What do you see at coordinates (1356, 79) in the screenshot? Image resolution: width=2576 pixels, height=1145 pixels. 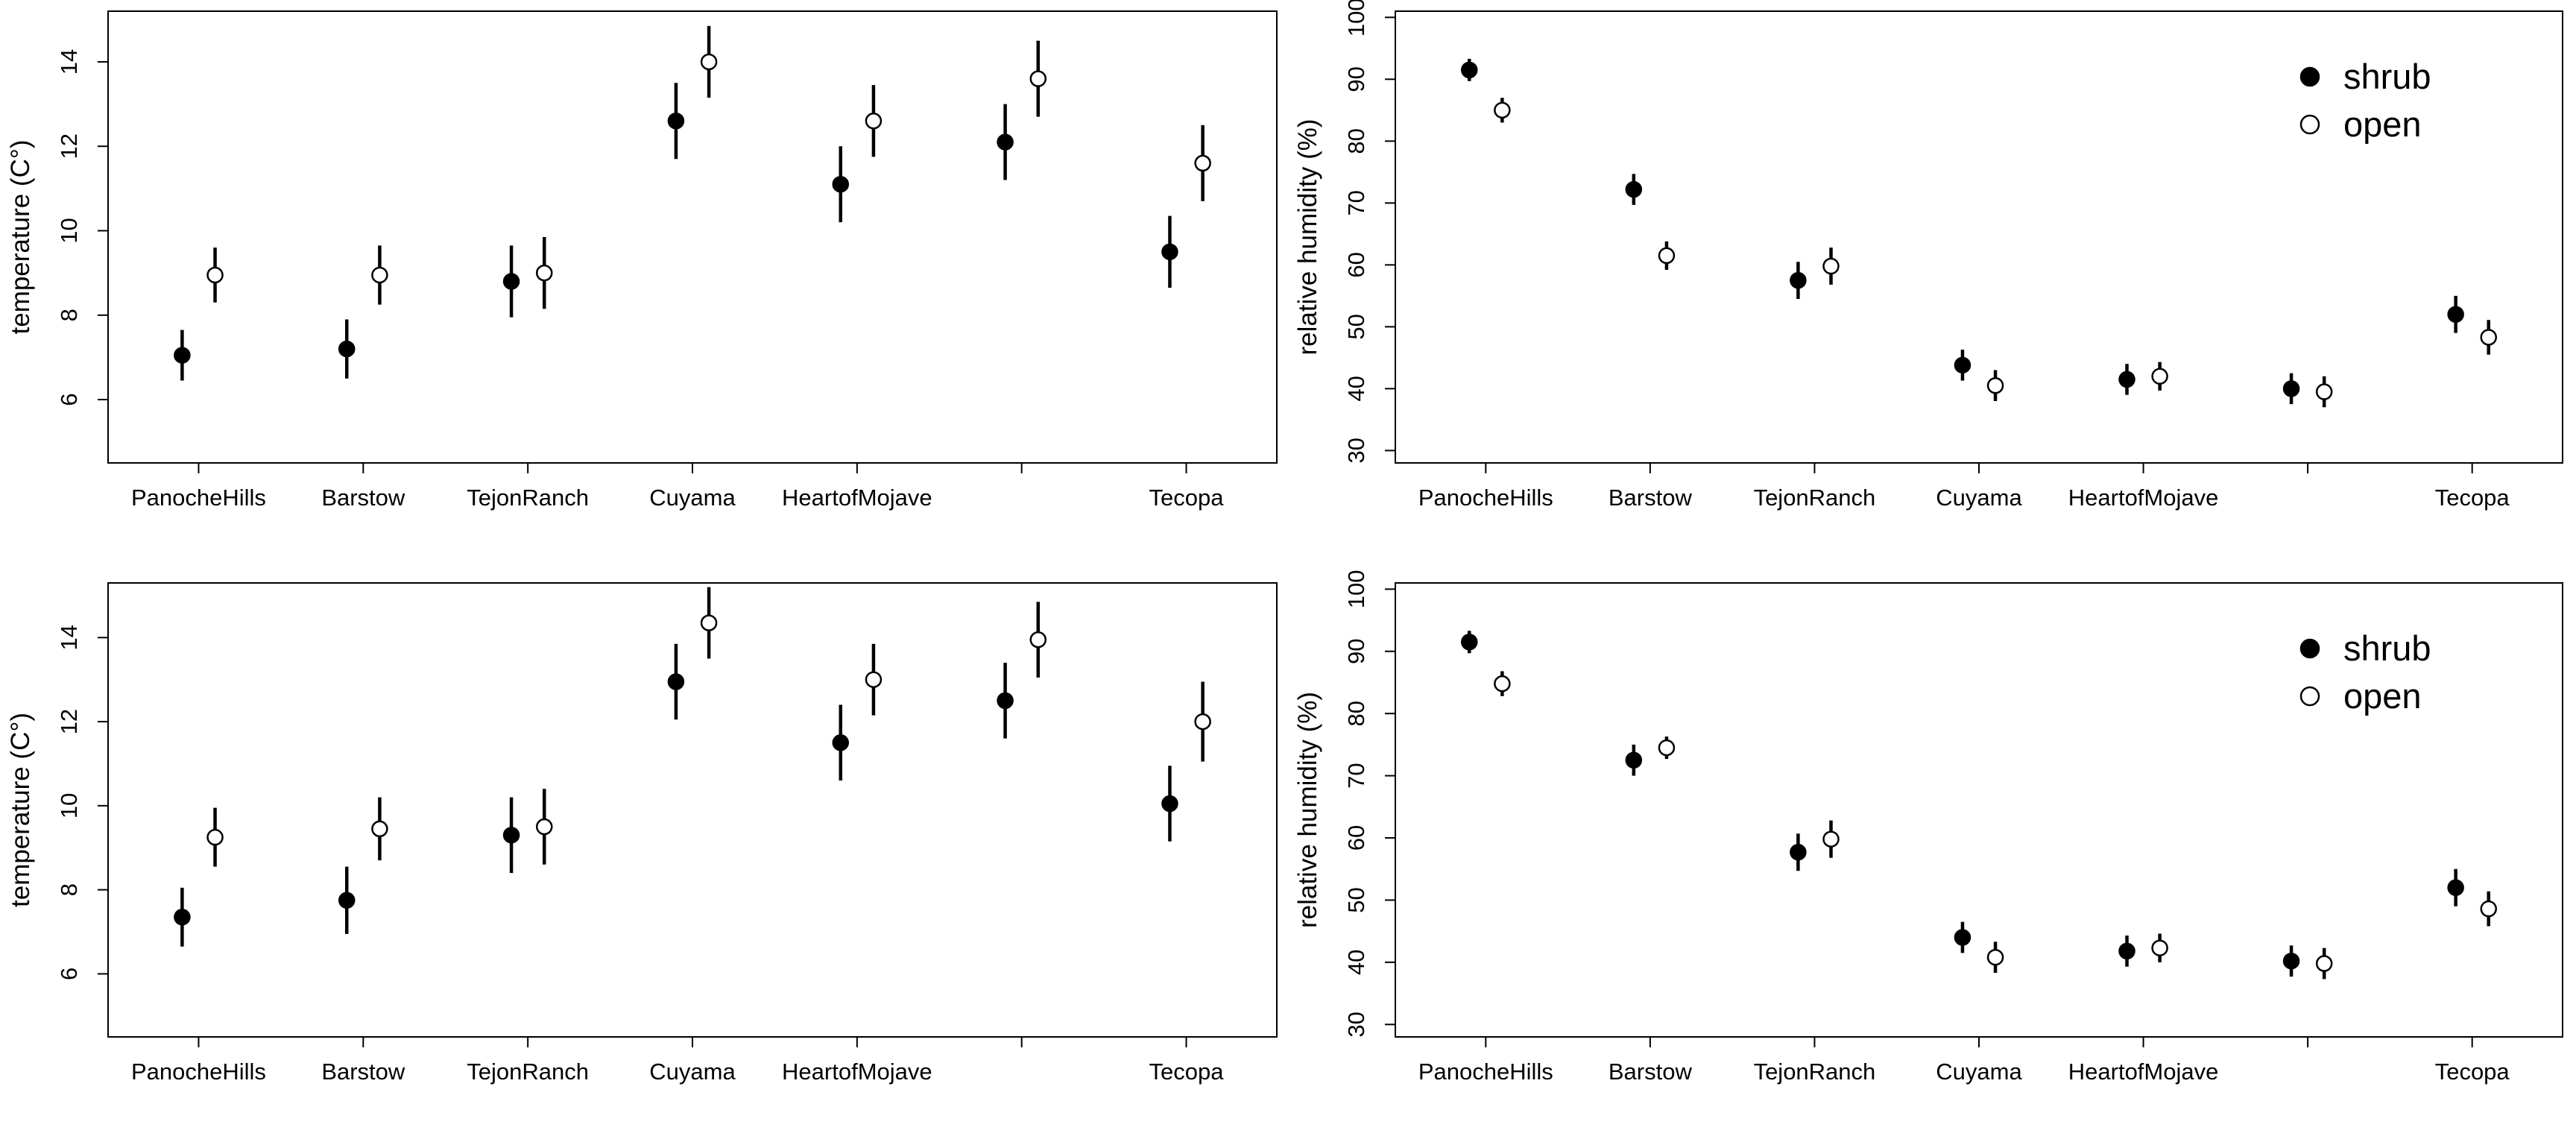 I see `y-tick-label: 90` at bounding box center [1356, 79].